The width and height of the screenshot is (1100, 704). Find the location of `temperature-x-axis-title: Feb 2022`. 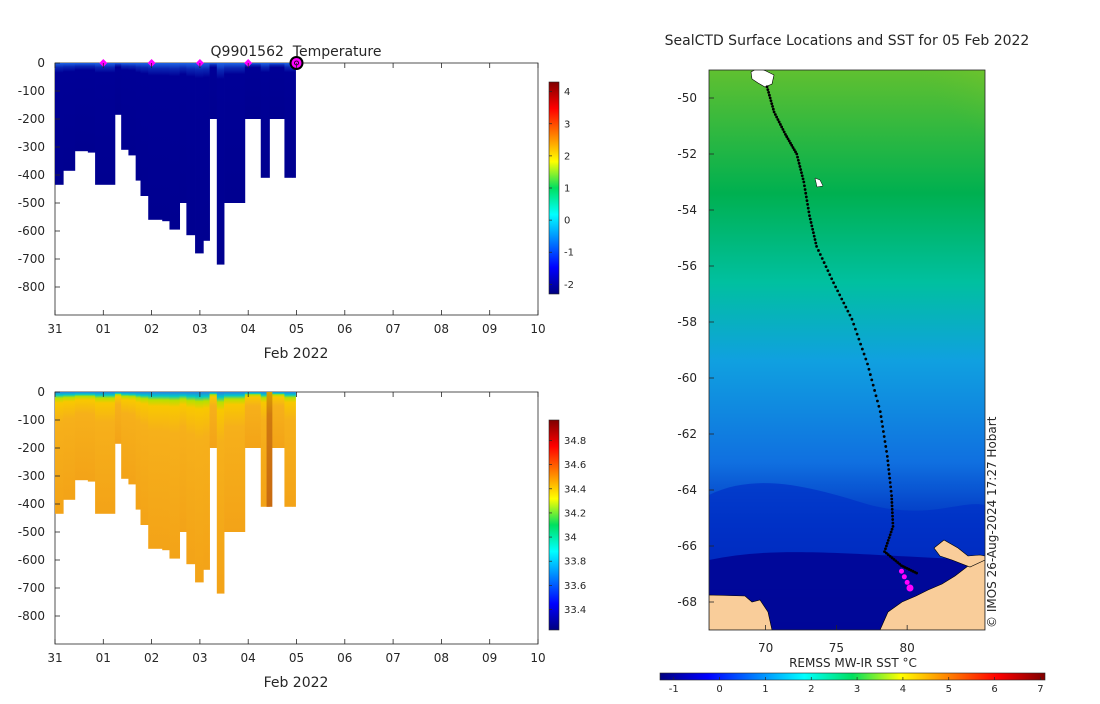

temperature-x-axis-title: Feb 2022 is located at coordinates (296, 354).